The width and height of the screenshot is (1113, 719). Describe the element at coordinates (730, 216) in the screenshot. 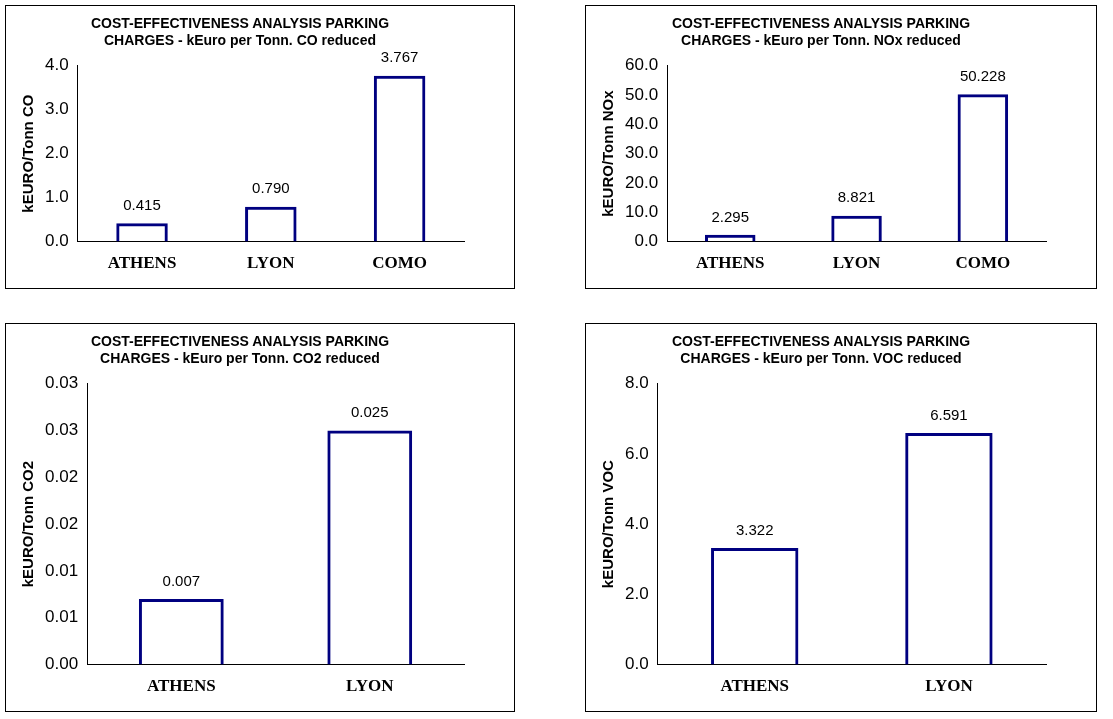

I see `data-label: 2.295` at that location.